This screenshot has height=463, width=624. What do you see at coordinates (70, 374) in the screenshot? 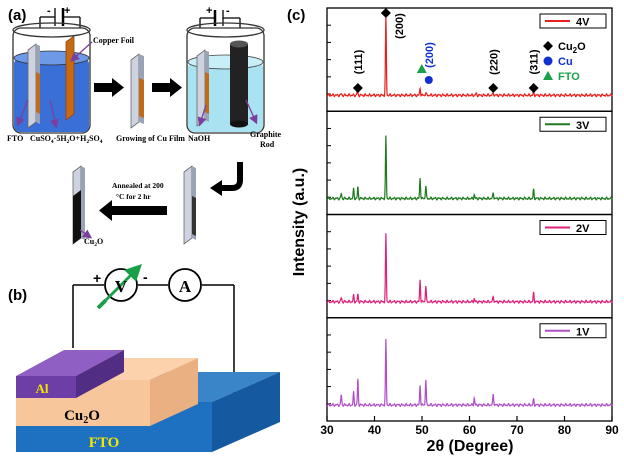
I see `al-layer` at bounding box center [70, 374].